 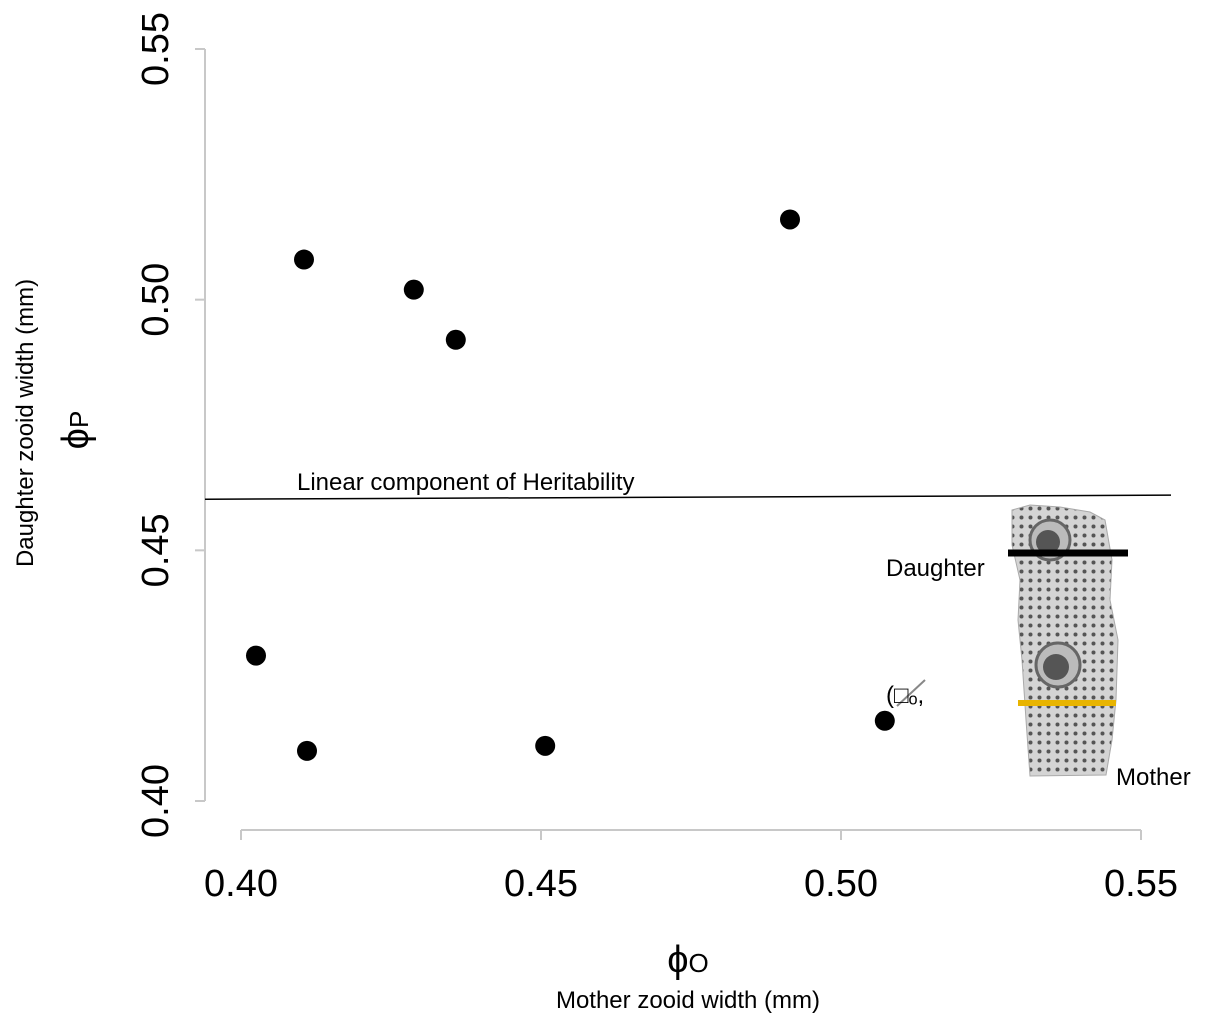 I want to click on inset-image, so click(x=1068, y=640).